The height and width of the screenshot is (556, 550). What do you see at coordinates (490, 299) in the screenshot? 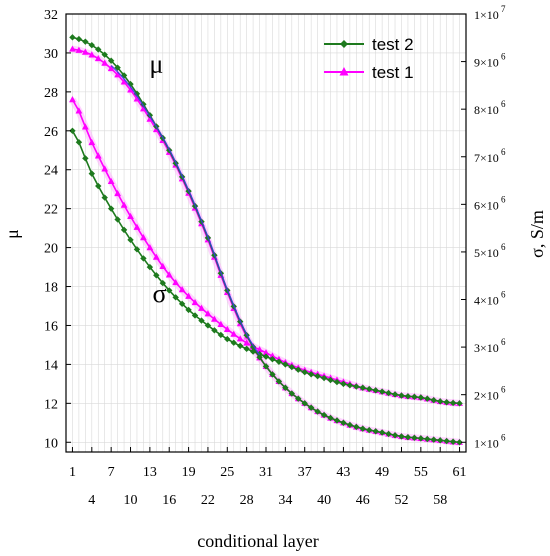
I see `y-right-tick-label: 4×10 6` at bounding box center [490, 299].